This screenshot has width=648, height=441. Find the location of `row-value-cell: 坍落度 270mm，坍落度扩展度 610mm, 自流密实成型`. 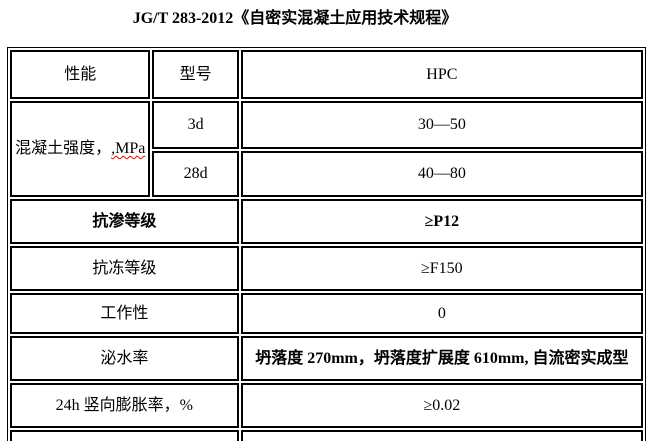

row-value-cell: 坍落度 270mm，坍落度扩展度 610mm, 自流密实成型 is located at coordinates (441, 358).